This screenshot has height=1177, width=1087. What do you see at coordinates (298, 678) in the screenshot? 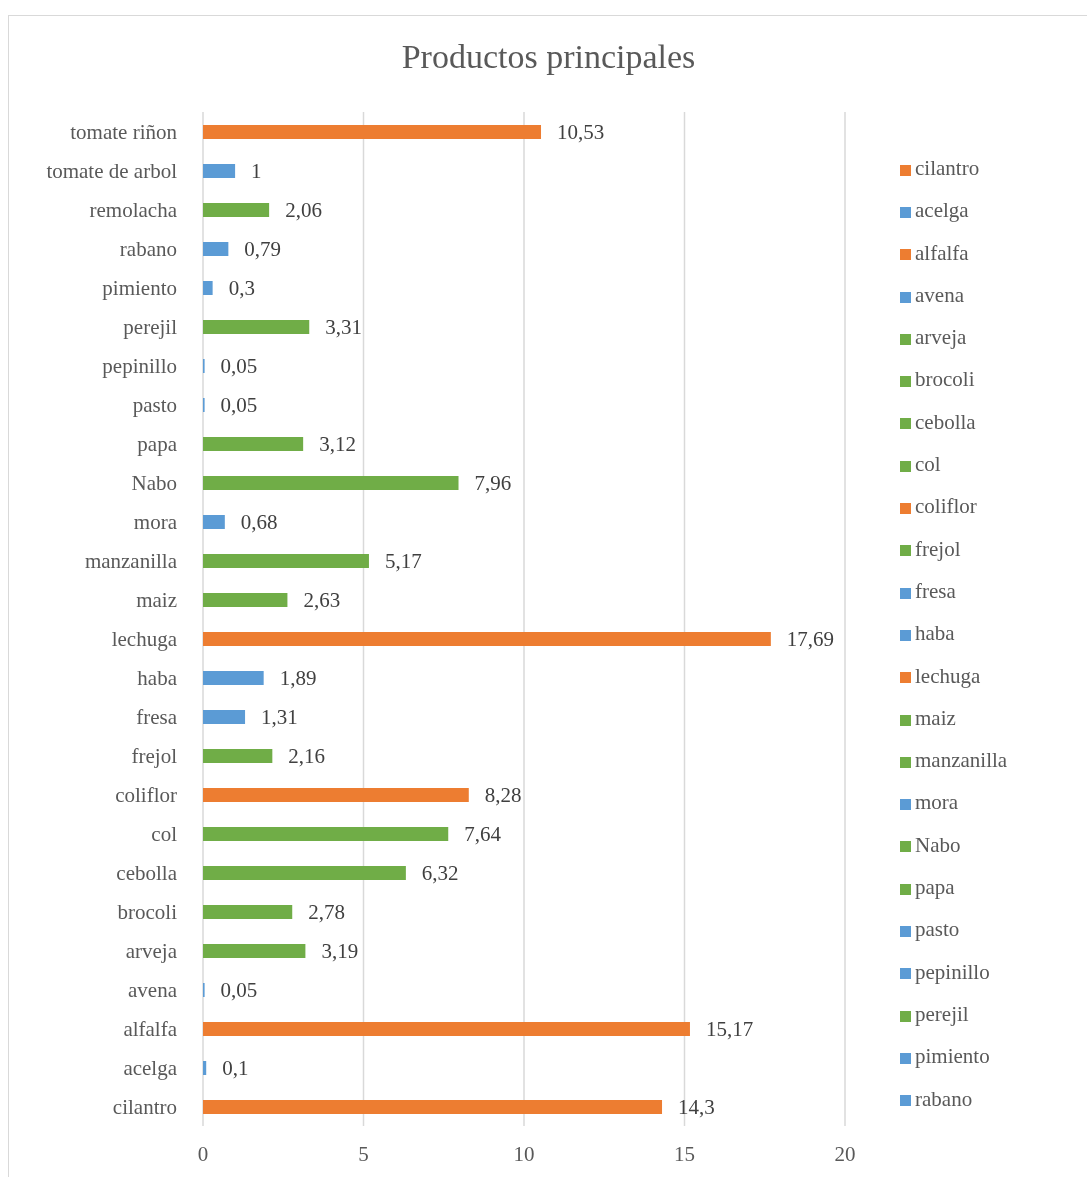
I see `data-label: 1,89` at bounding box center [298, 678].